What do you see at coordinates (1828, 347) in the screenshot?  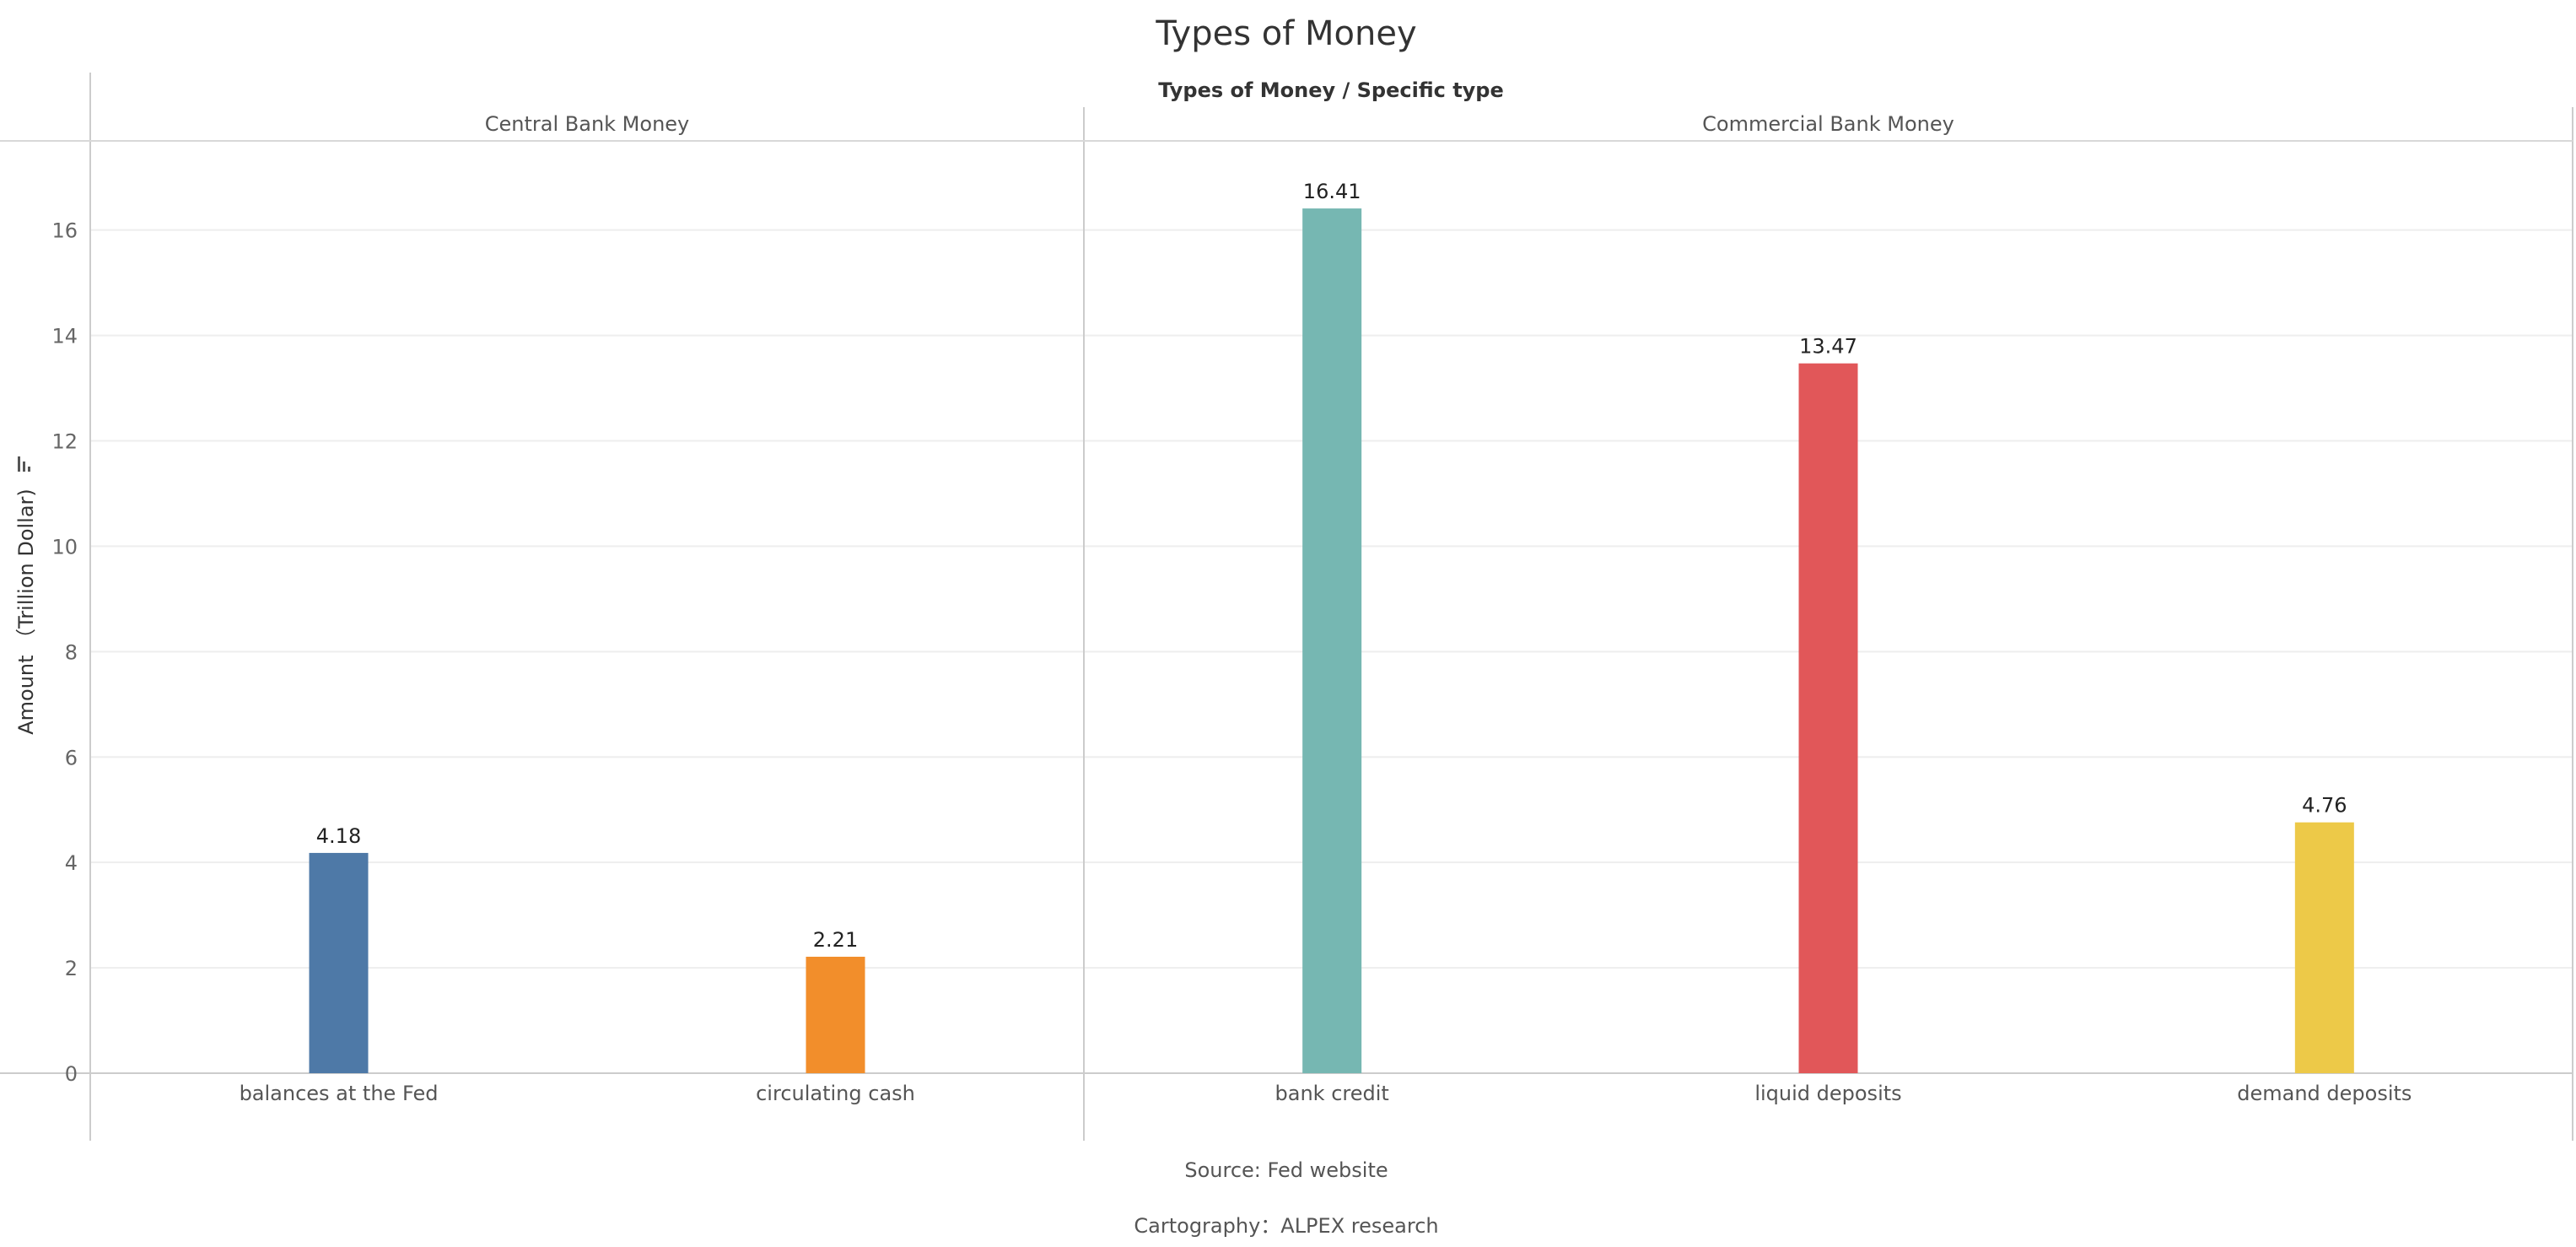 I see `bar-value-label: 13.47` at bounding box center [1828, 347].